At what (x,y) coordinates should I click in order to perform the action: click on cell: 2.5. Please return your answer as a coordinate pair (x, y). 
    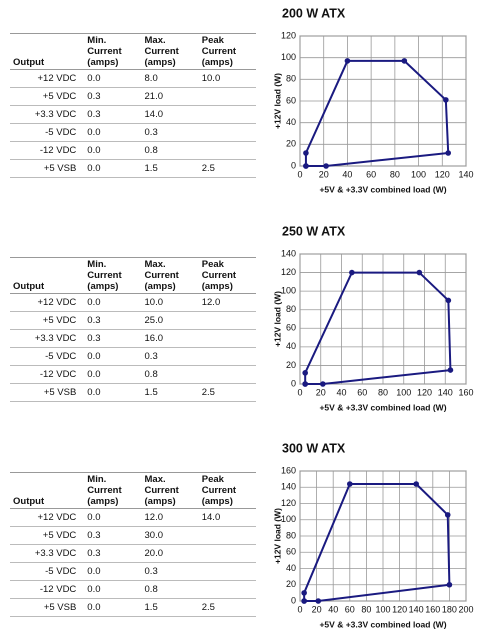
    Looking at the image, I should click on (227, 607).